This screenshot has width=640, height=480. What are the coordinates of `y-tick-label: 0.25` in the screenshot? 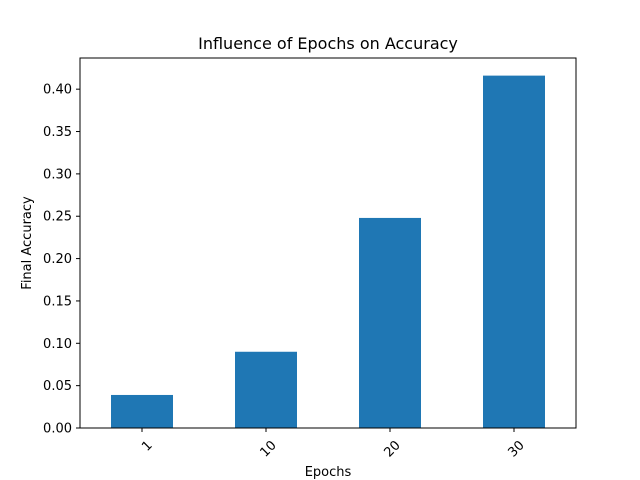 It's located at (57, 217).